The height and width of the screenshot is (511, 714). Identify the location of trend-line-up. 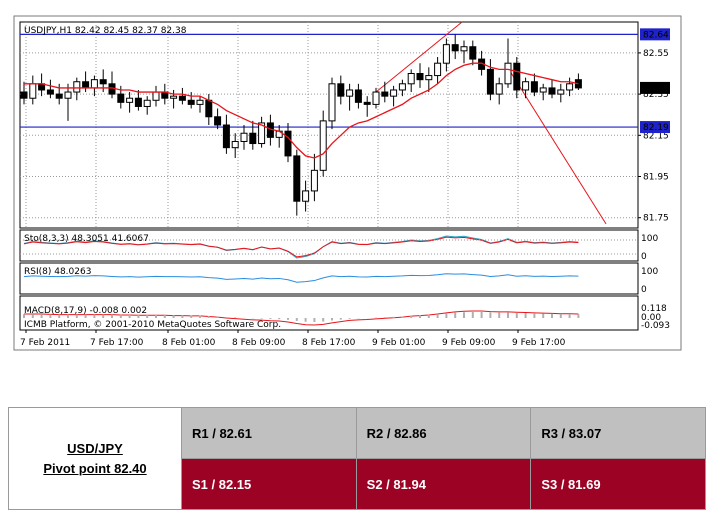
(419, 57).